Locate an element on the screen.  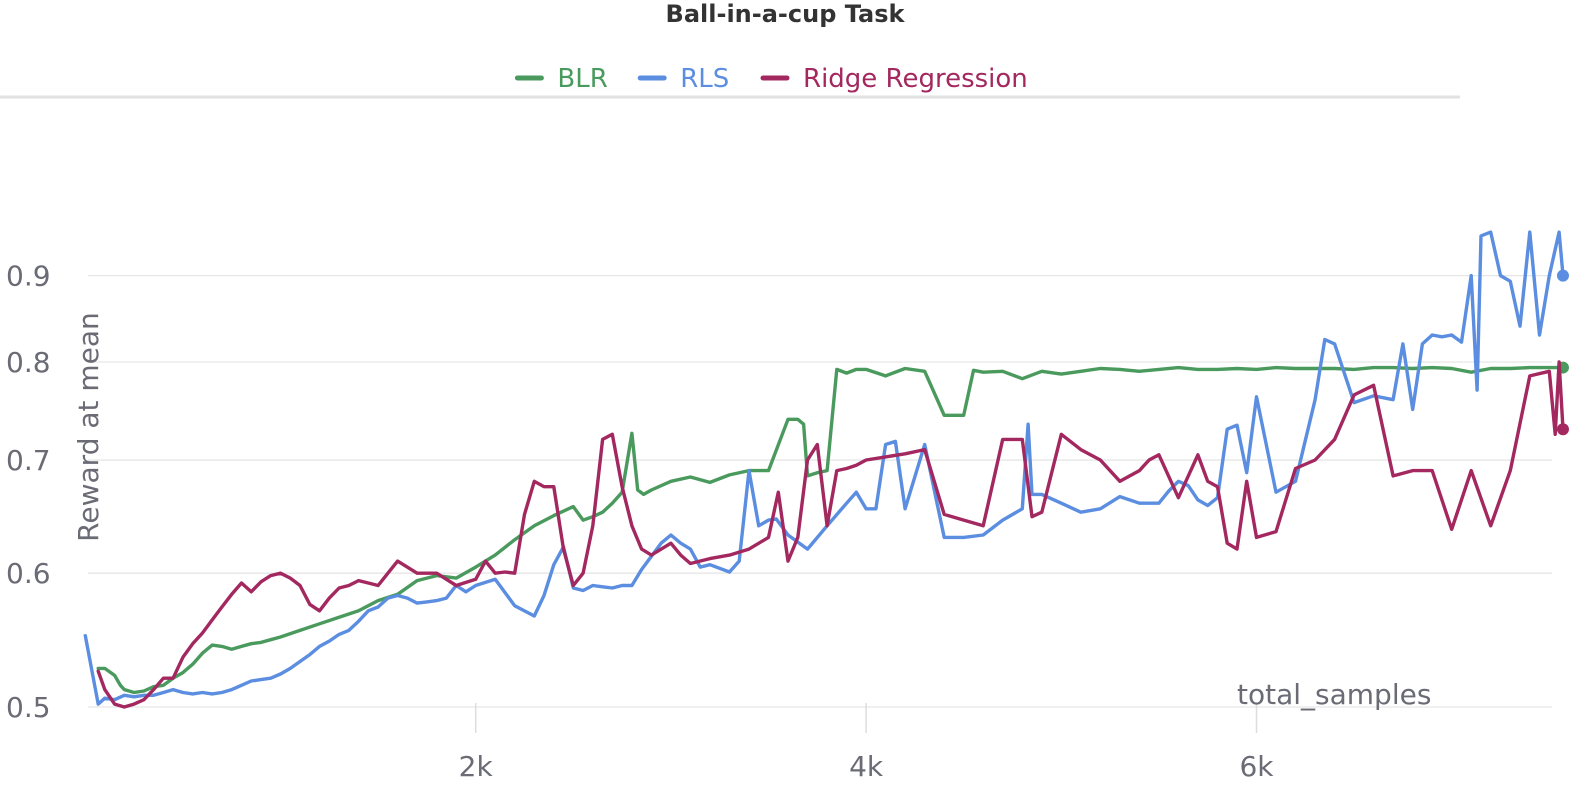
legend: BLR RLS Ridge Regression is located at coordinates (771, 79).